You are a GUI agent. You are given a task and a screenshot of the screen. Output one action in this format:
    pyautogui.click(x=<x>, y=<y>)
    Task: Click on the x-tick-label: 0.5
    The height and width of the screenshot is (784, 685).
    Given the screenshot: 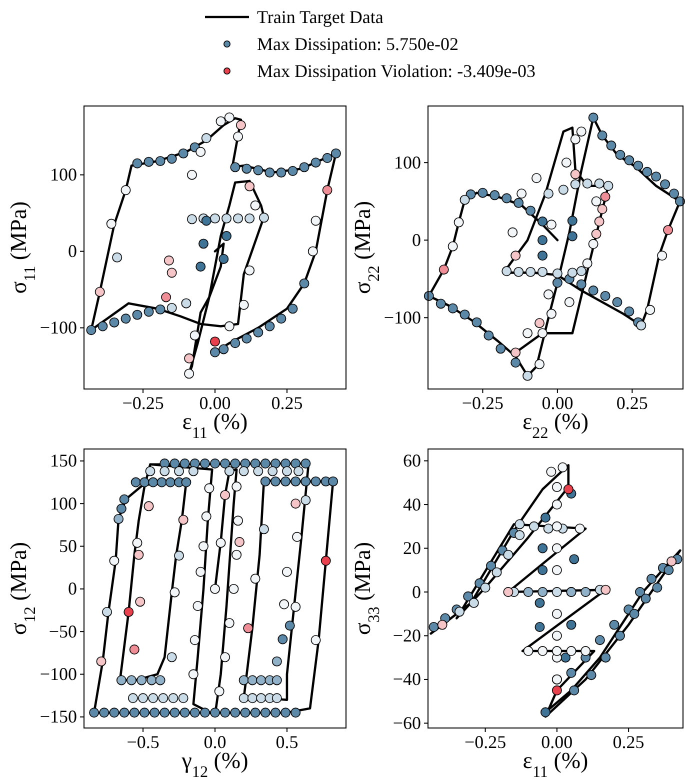 What is the action you would take?
    pyautogui.click(x=287, y=742)
    